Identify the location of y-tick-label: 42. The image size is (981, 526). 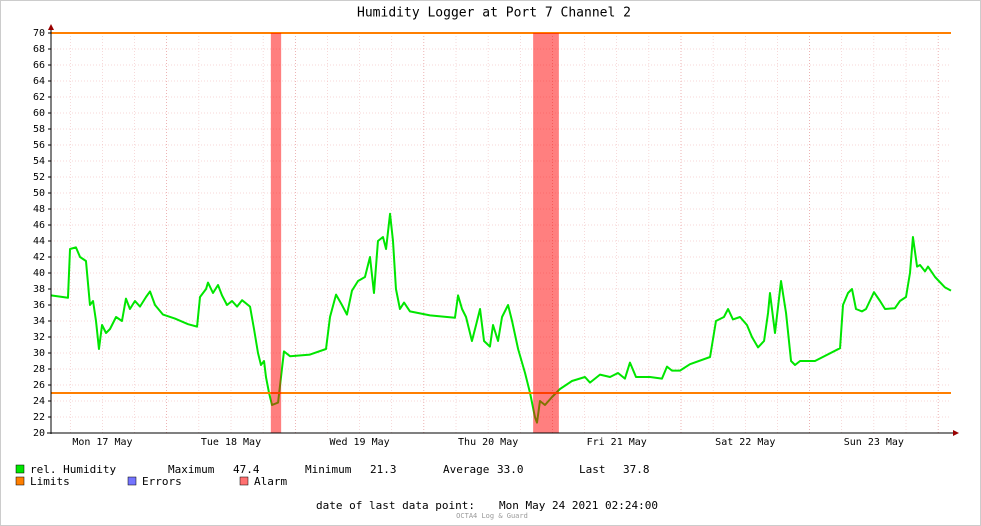
(39, 257).